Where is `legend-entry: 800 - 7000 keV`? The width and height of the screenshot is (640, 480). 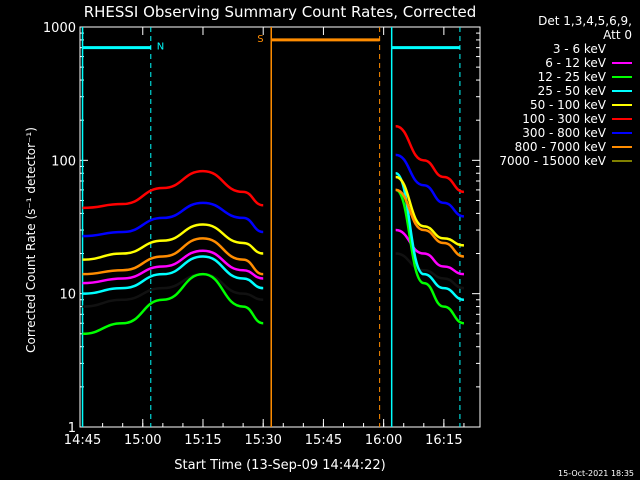 legend-entry: 800 - 7000 keV is located at coordinates (573, 147).